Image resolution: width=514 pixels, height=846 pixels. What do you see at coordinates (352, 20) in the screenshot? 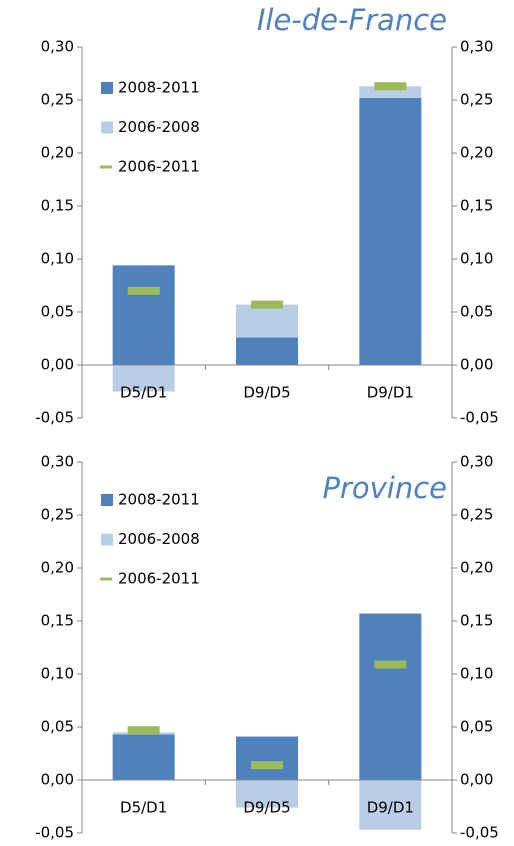
I see `chart-title: Ile-de-France` at bounding box center [352, 20].